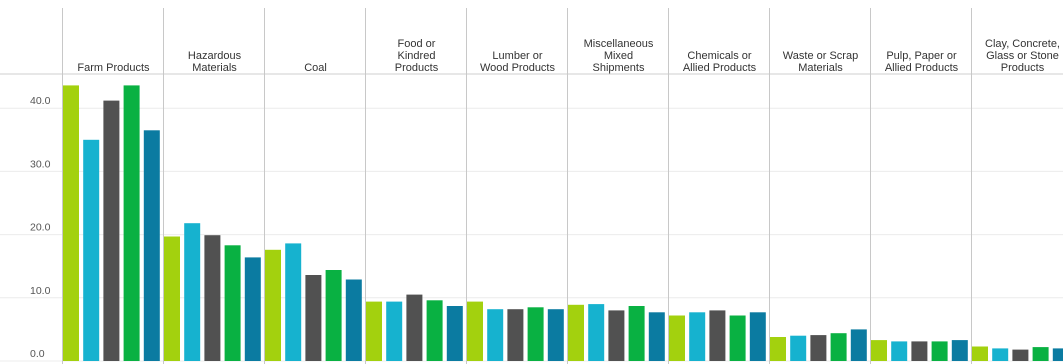 This screenshot has width=1063, height=364. I want to click on y-tick-label: 30.0, so click(40, 164).